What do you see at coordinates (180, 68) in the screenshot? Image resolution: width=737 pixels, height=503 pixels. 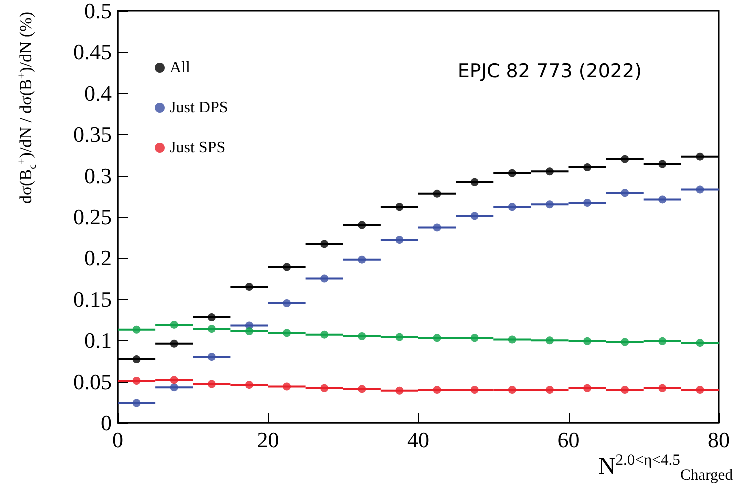 I see `legend-label: All` at bounding box center [180, 68].